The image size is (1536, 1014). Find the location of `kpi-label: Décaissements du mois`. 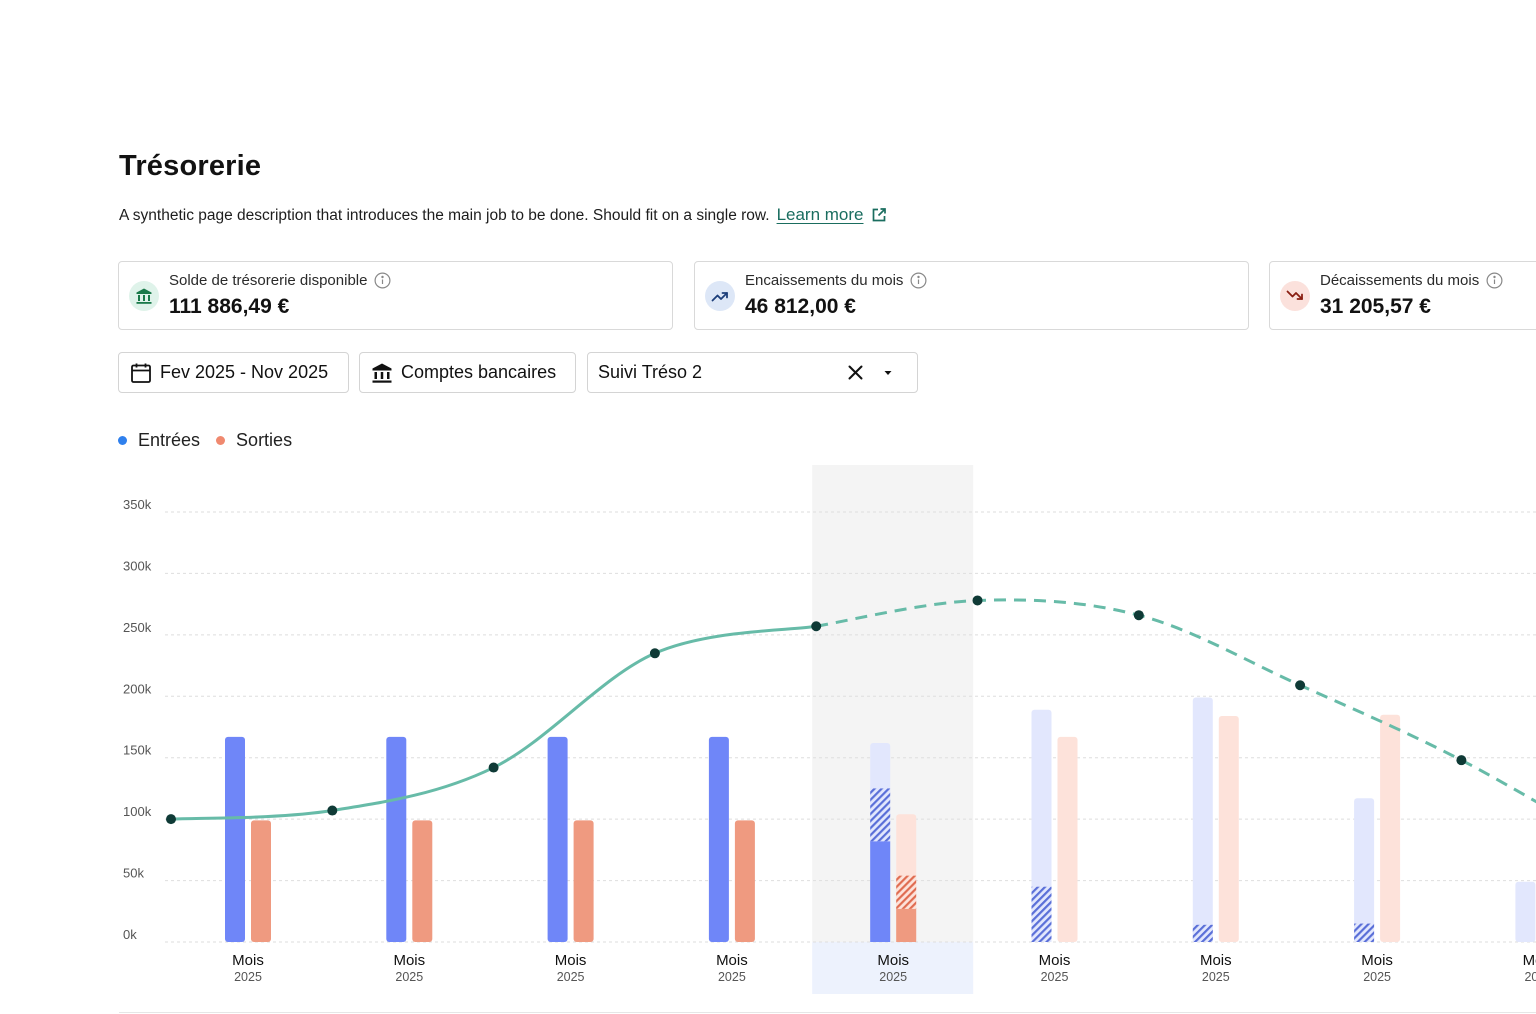

kpi-label: Décaissements du mois is located at coordinates (1411, 280).